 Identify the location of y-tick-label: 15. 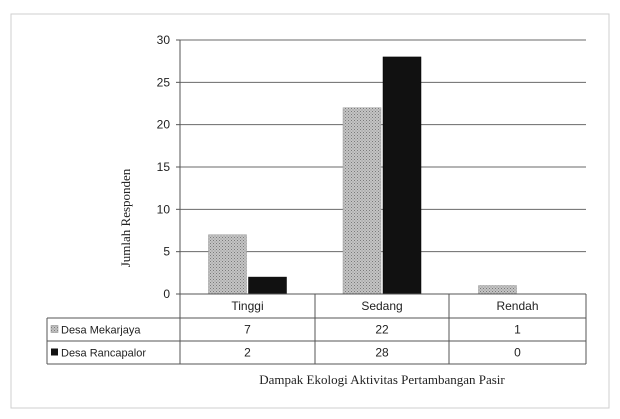
(164, 167).